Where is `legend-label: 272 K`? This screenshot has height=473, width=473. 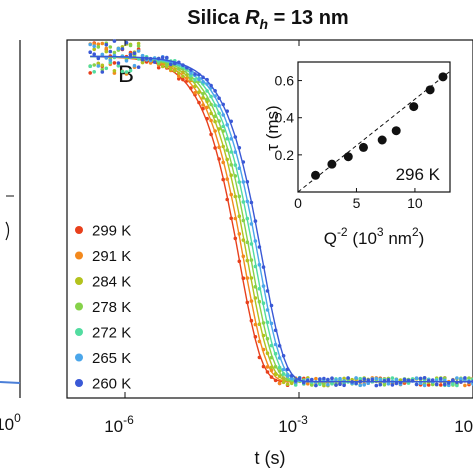
legend-label: 272 K is located at coordinates (111, 333).